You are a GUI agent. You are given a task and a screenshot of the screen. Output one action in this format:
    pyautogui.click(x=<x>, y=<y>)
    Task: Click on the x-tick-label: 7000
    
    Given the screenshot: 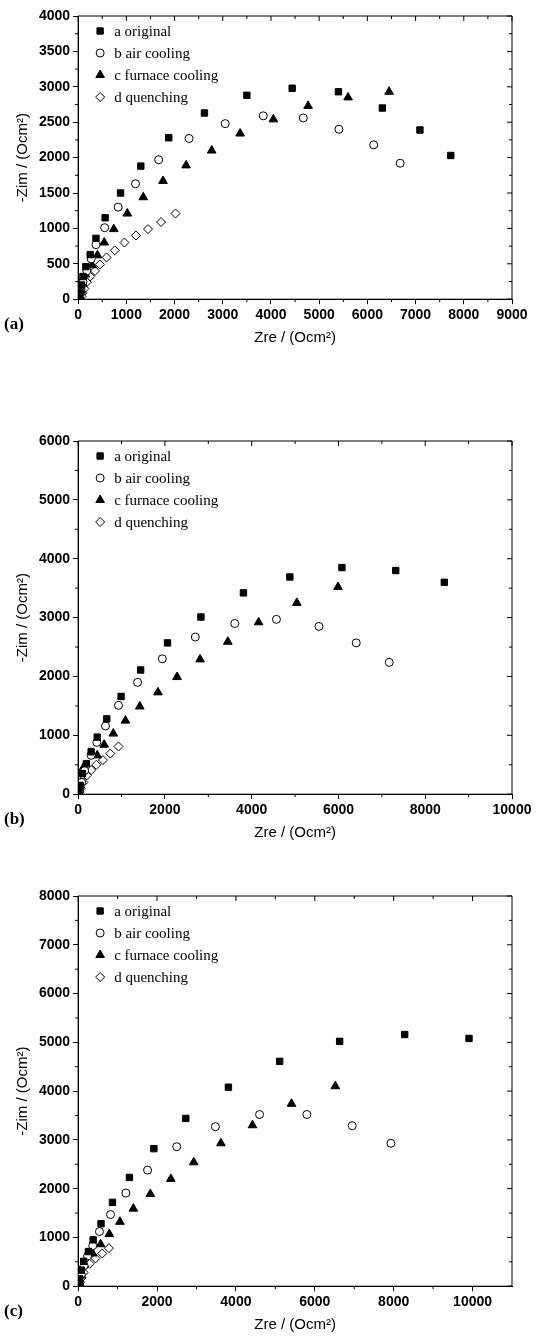 What is the action you would take?
    pyautogui.click(x=416, y=314)
    